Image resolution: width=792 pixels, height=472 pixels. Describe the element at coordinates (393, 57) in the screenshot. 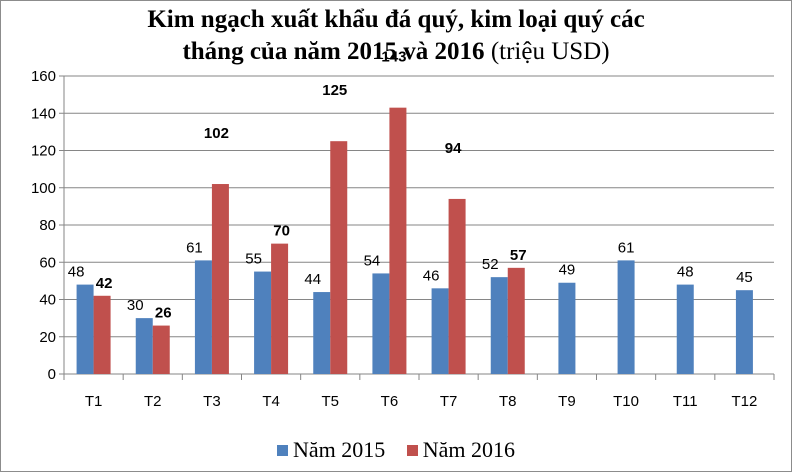

I see `data-label-2016-T6: 143` at that location.